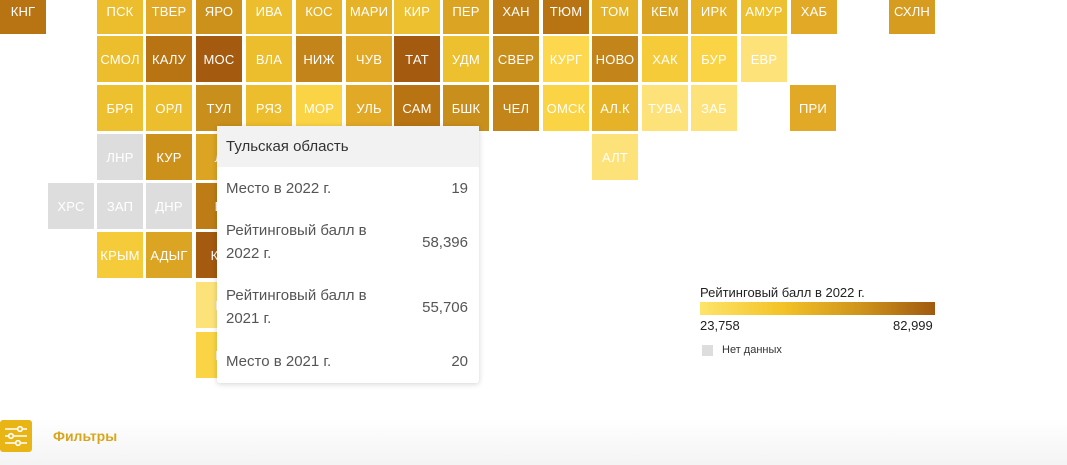  Describe the element at coordinates (296, 307) in the screenshot. I see `tooltip-label: Рейтинговый балл в 2021 г.` at that location.